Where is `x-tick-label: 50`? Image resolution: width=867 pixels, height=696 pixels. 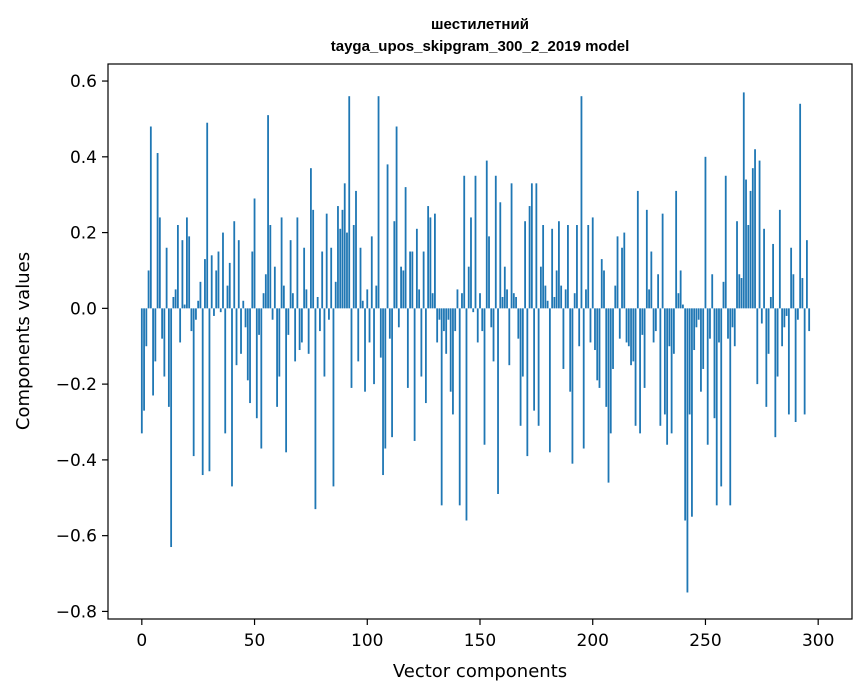
x-tick-label: 50 is located at coordinates (255, 641).